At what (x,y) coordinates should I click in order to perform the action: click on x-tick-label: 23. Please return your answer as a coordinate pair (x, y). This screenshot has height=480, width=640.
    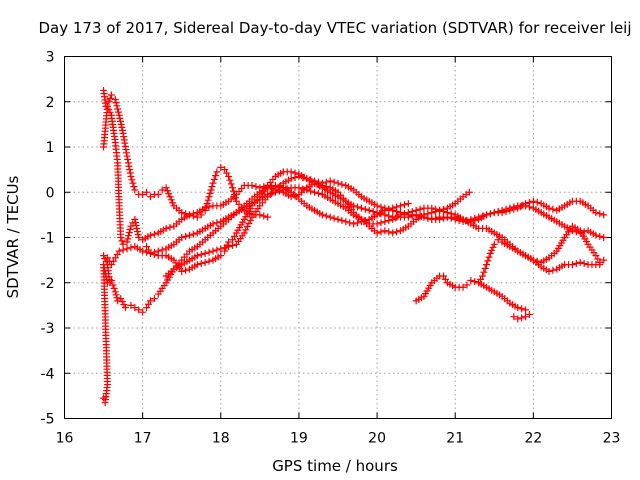
    Looking at the image, I should click on (612, 439).